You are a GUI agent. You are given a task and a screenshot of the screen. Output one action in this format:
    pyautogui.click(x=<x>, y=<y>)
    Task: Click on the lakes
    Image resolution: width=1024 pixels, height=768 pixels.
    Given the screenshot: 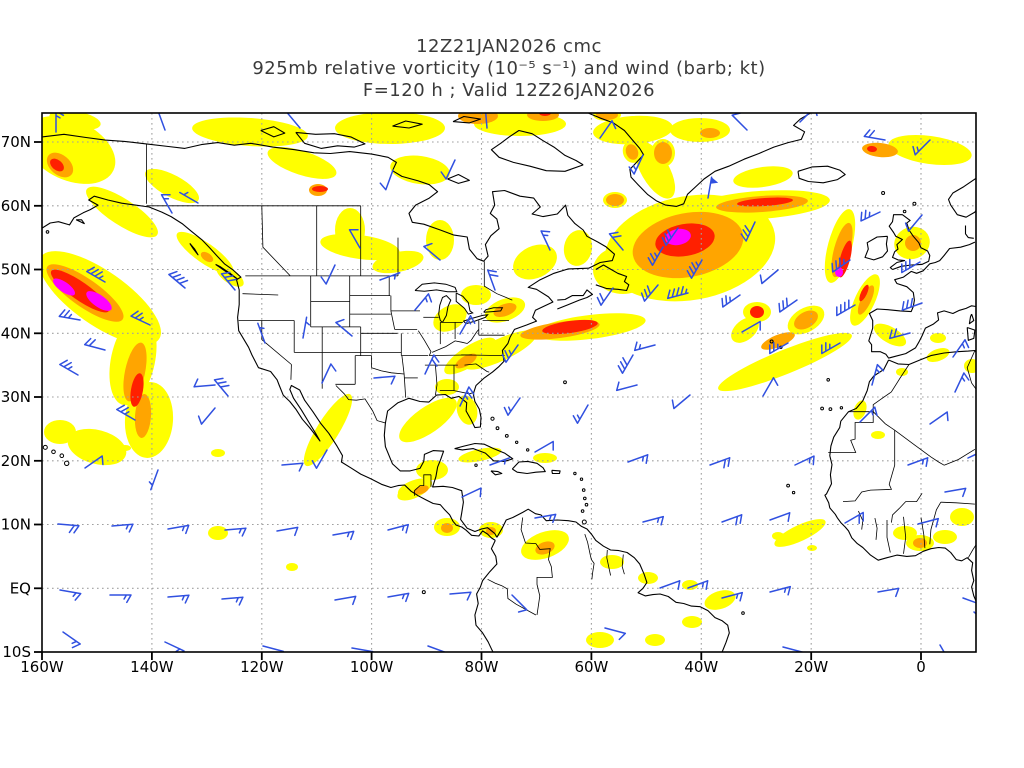 What is the action you would take?
    pyautogui.click(x=459, y=303)
    